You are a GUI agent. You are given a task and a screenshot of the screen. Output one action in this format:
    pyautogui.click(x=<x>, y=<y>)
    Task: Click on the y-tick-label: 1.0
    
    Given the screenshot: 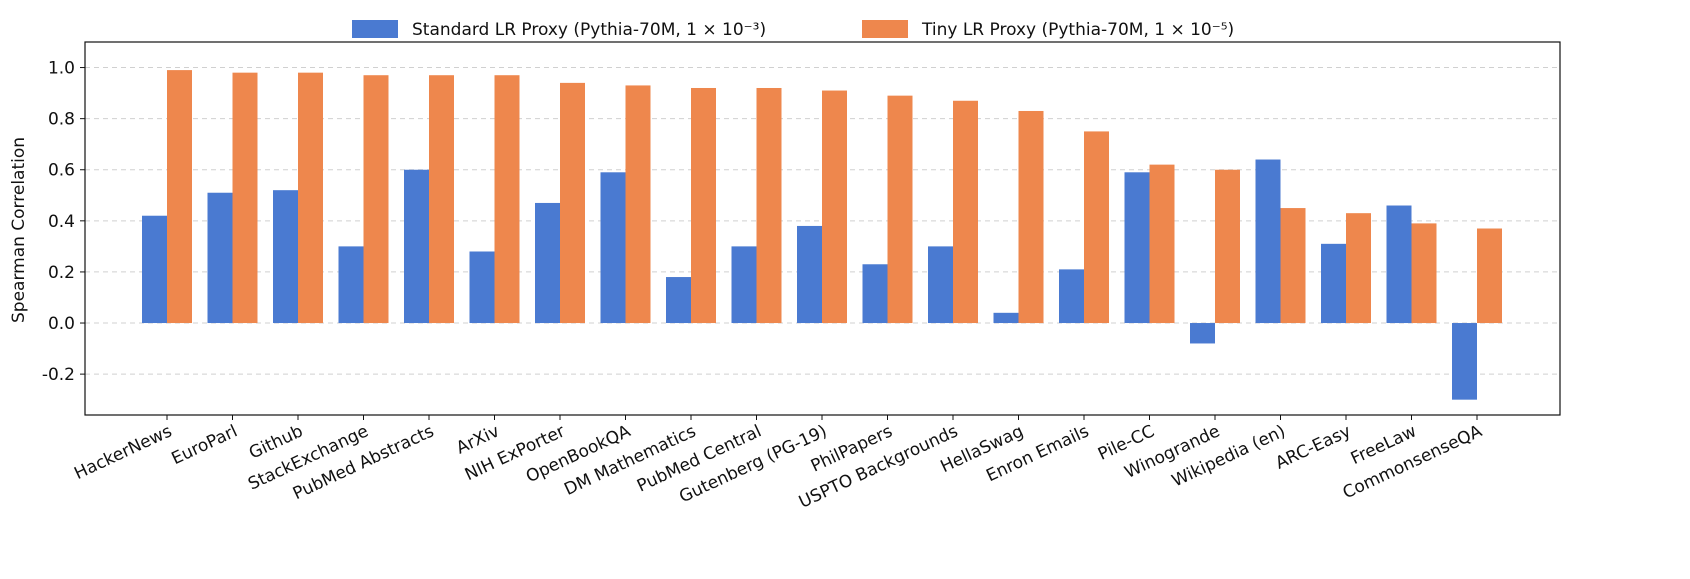 What is the action you would take?
    pyautogui.click(x=61, y=69)
    